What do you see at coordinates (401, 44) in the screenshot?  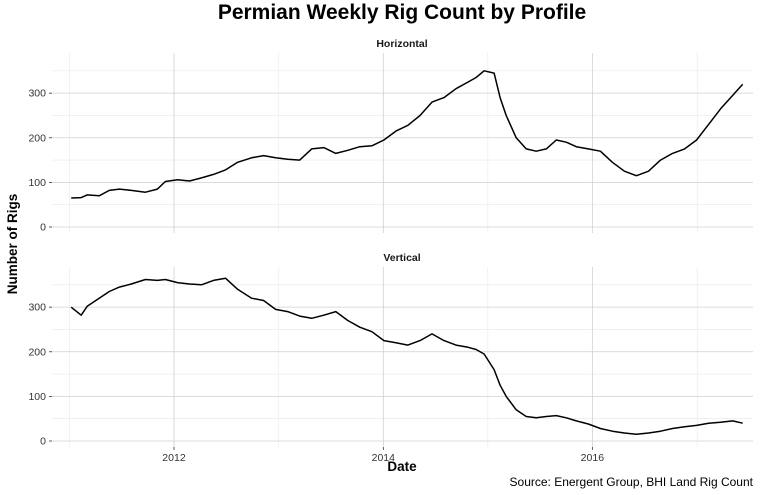 I see `panel-label-horizontal: Horizontal` at bounding box center [401, 44].